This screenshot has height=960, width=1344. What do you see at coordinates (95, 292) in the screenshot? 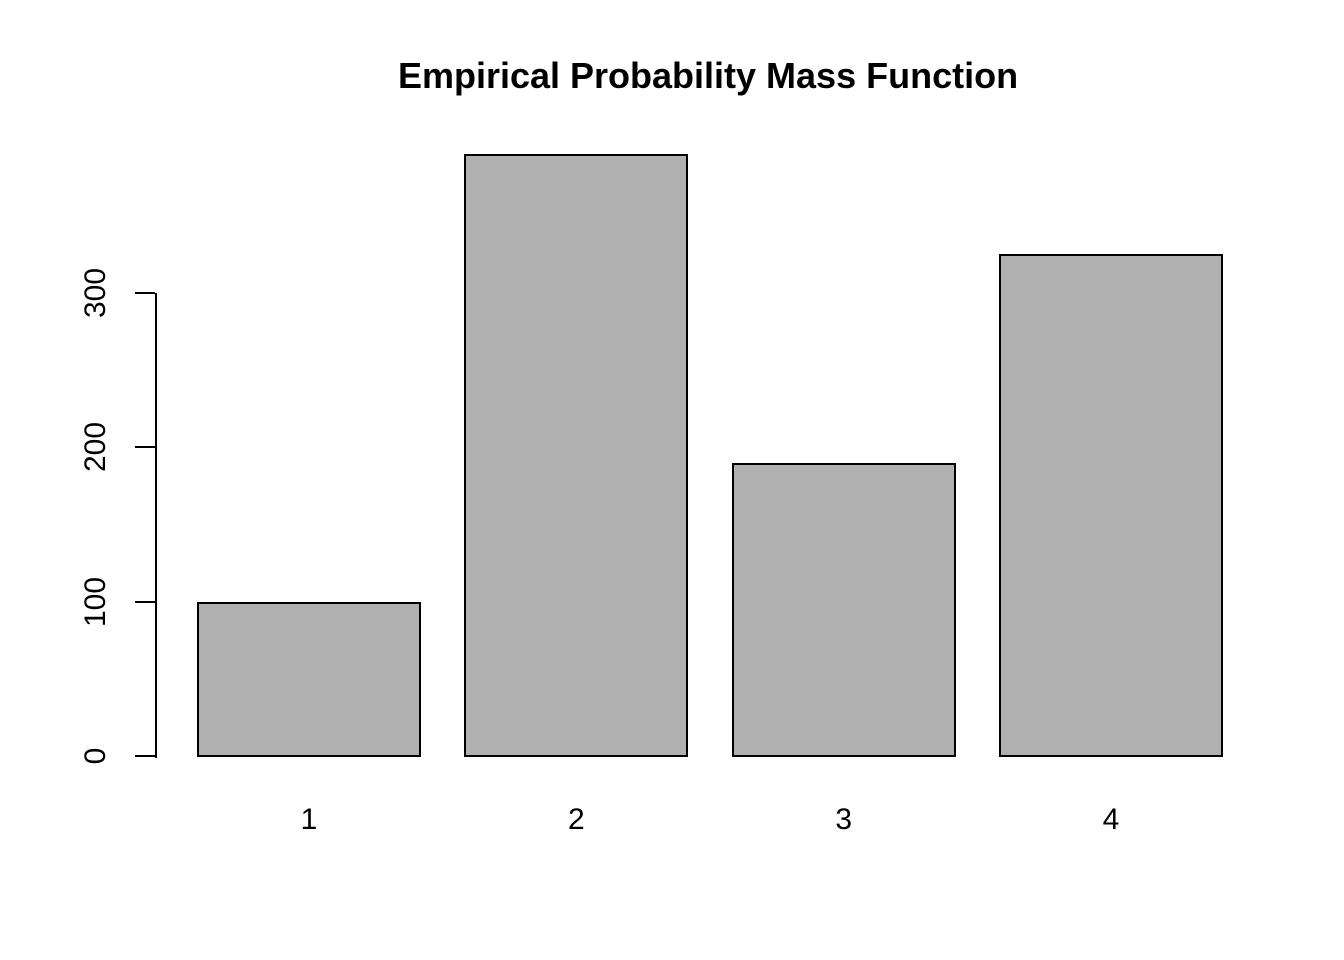
I see `y-tick-label: 300` at bounding box center [95, 292].